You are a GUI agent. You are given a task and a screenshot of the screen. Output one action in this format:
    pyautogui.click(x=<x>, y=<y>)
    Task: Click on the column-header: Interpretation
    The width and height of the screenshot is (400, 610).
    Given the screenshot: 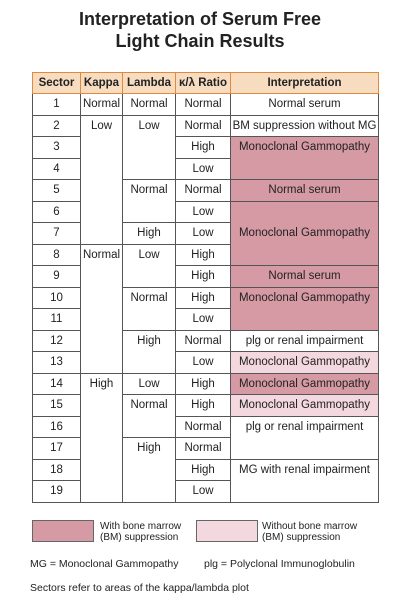 What is the action you would take?
    pyautogui.click(x=304, y=83)
    